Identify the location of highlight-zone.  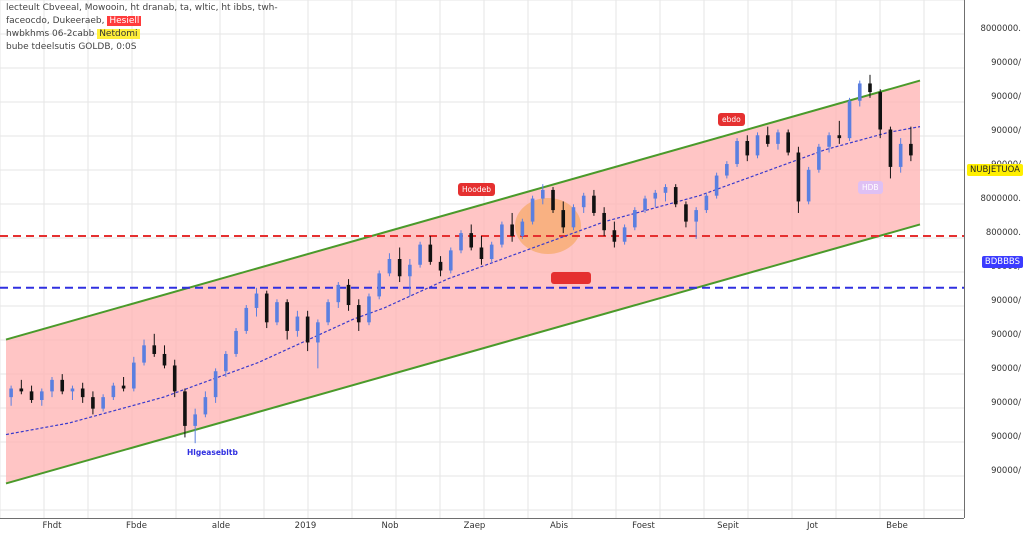
(548, 226).